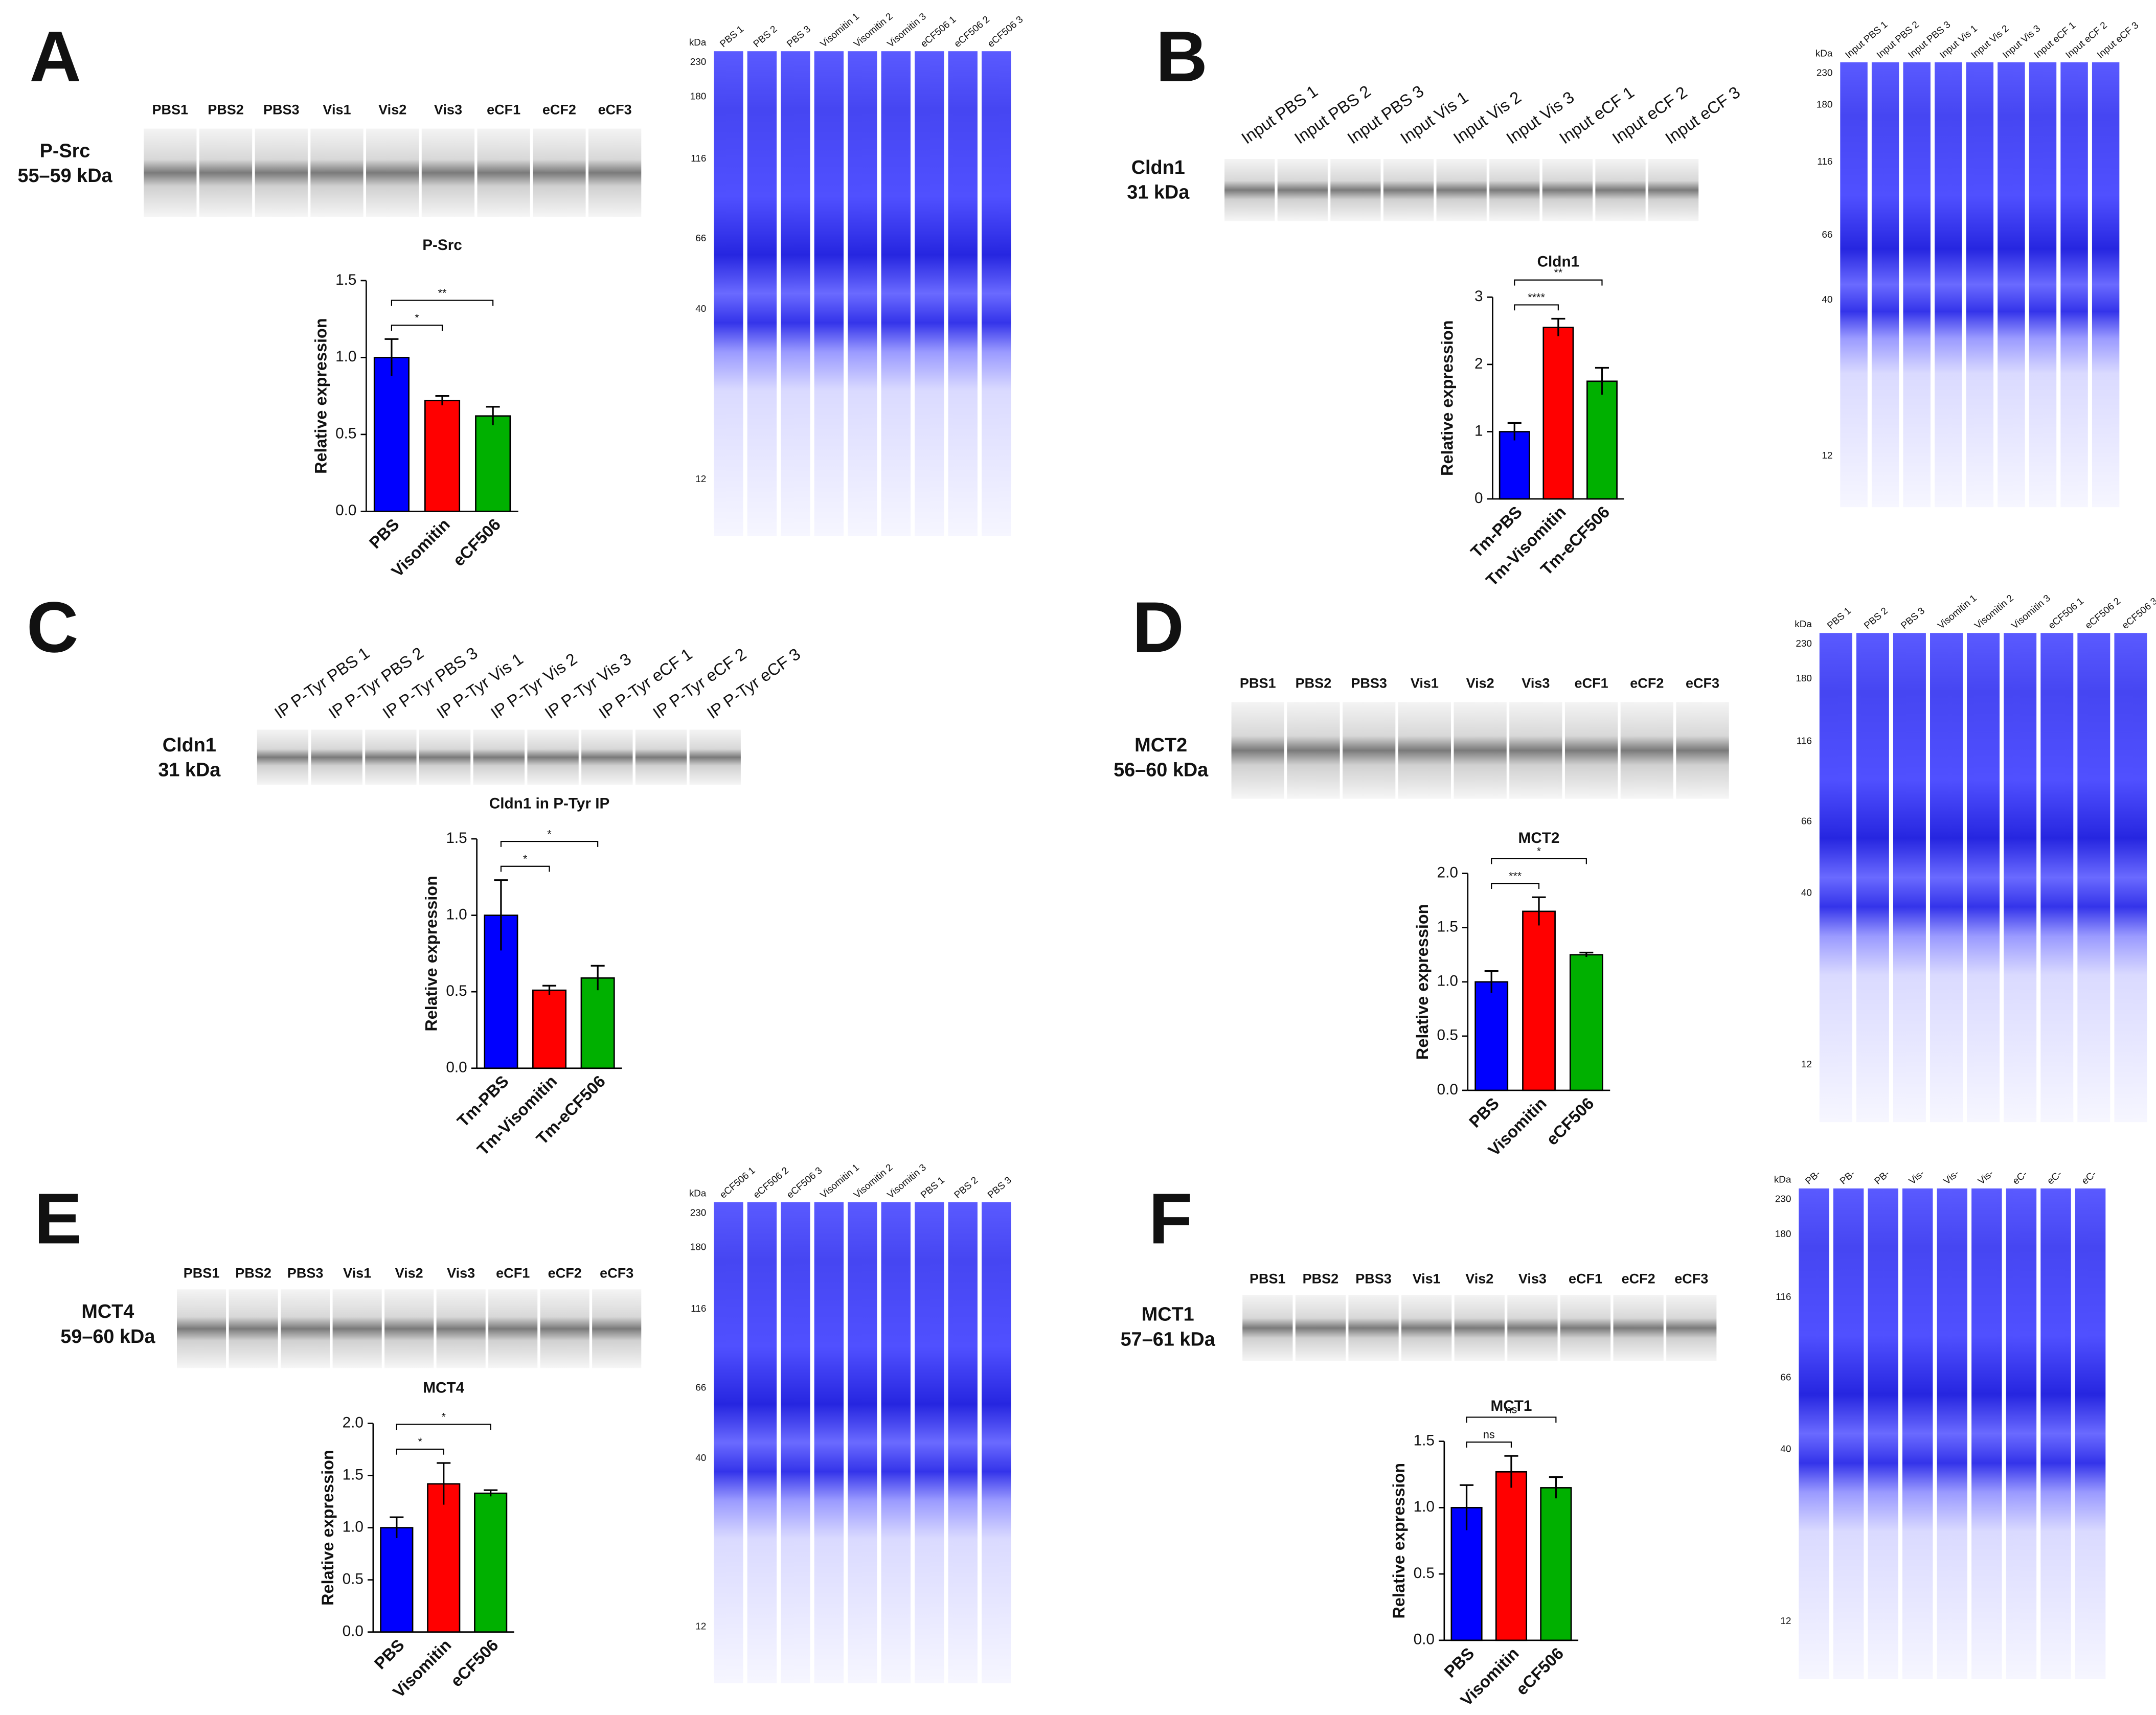 This screenshot has width=2156, height=1715. Describe the element at coordinates (1876, 619) in the screenshot. I see `gel-lane-label: PBS 2` at that location.